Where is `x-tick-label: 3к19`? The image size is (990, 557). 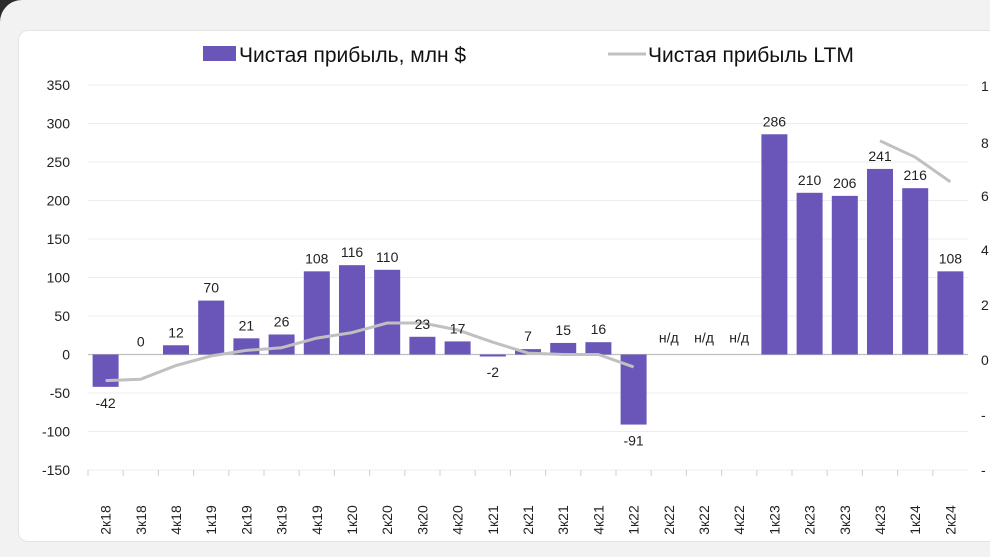
x-tick-label: 3к19 is located at coordinates (282, 520).